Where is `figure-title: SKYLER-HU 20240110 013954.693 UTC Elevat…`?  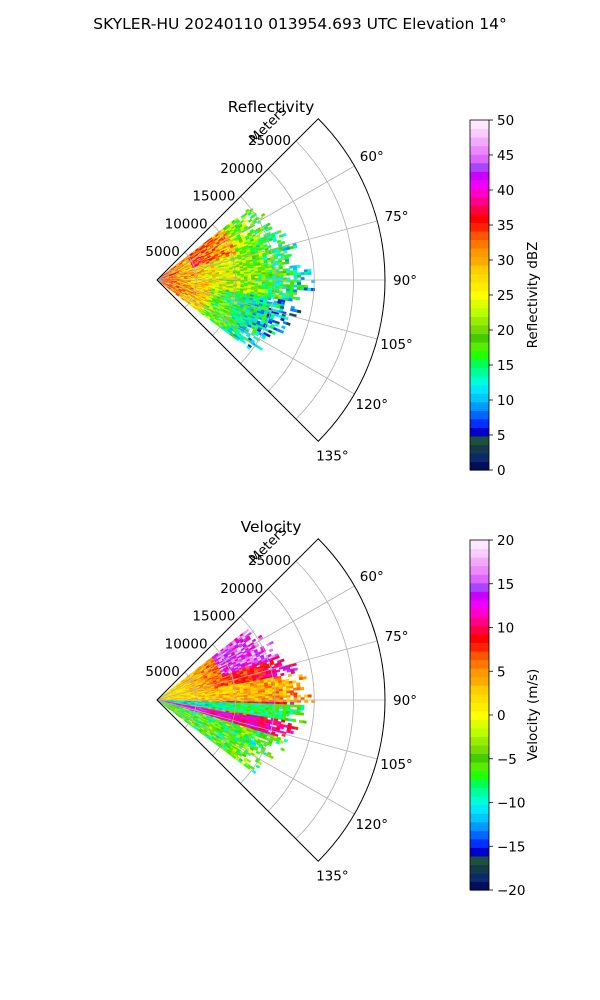
figure-title: SKYLER-HU 20240110 013954.693 UTC Elevat… is located at coordinates (300, 24).